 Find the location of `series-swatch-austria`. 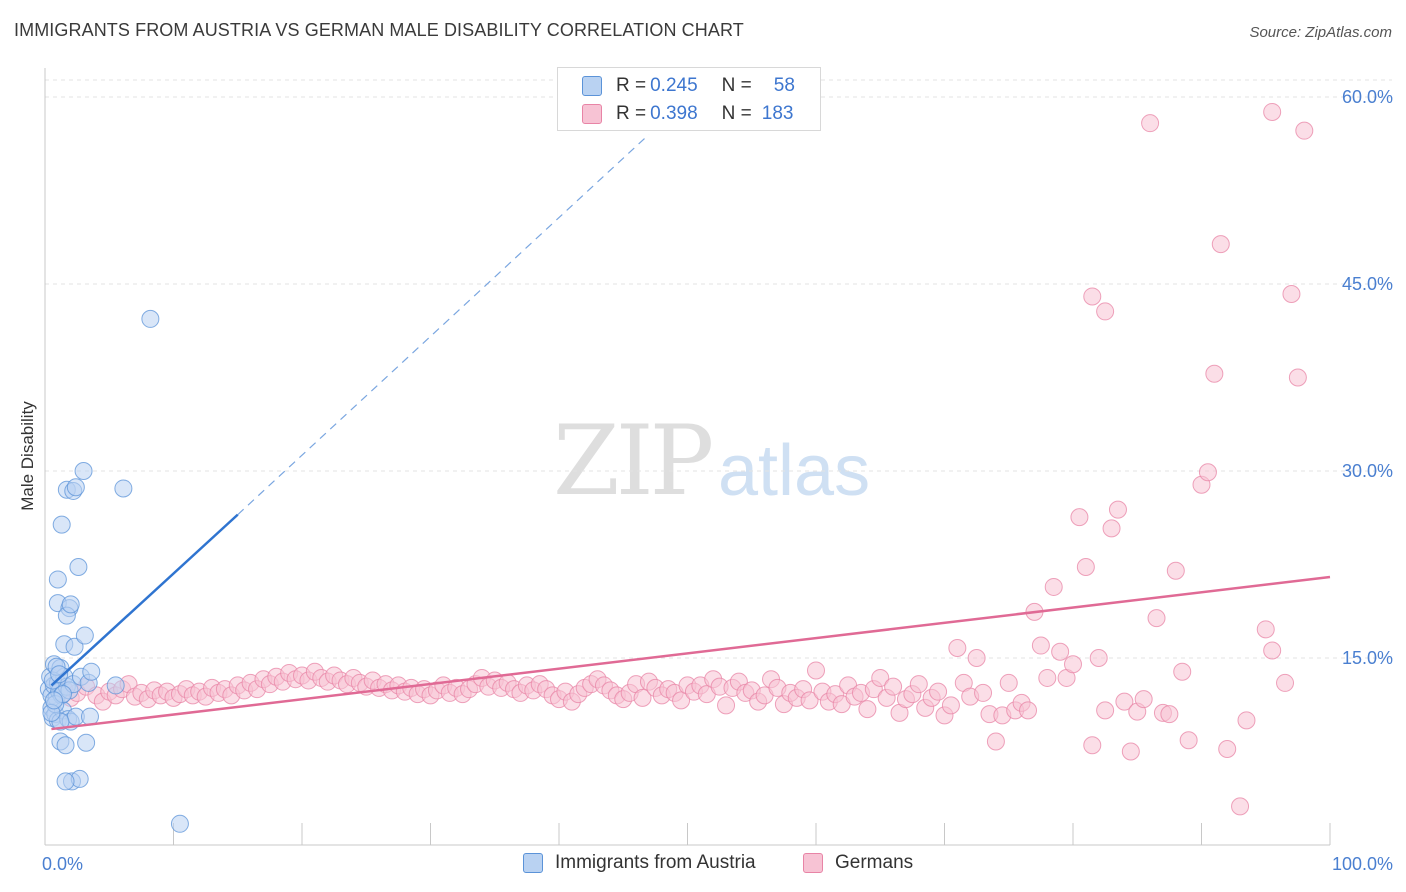

series-swatch-austria is located at coordinates (533, 863).